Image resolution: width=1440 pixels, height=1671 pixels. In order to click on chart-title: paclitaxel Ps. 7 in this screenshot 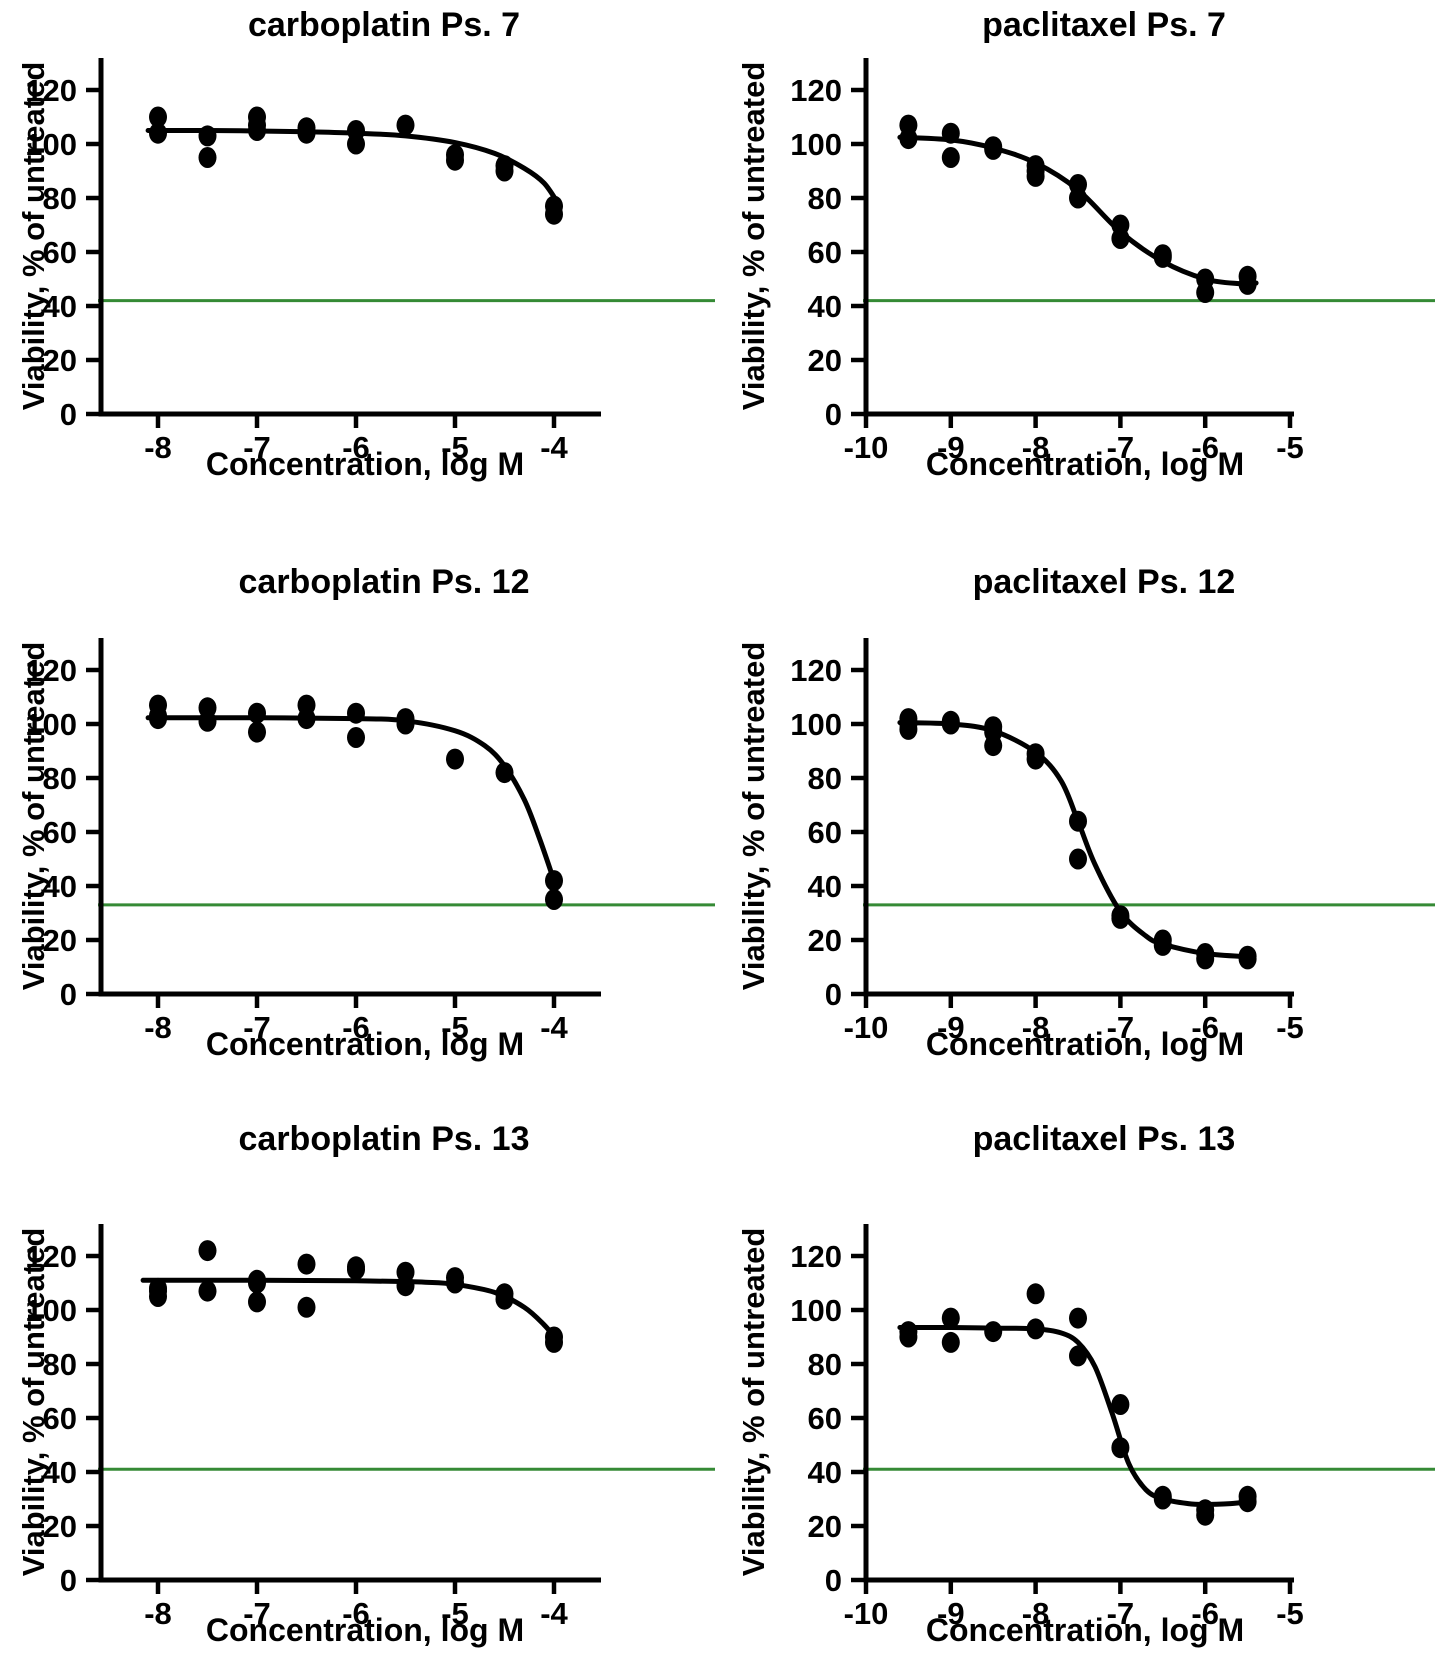, I will do `click(1104, 25)`.